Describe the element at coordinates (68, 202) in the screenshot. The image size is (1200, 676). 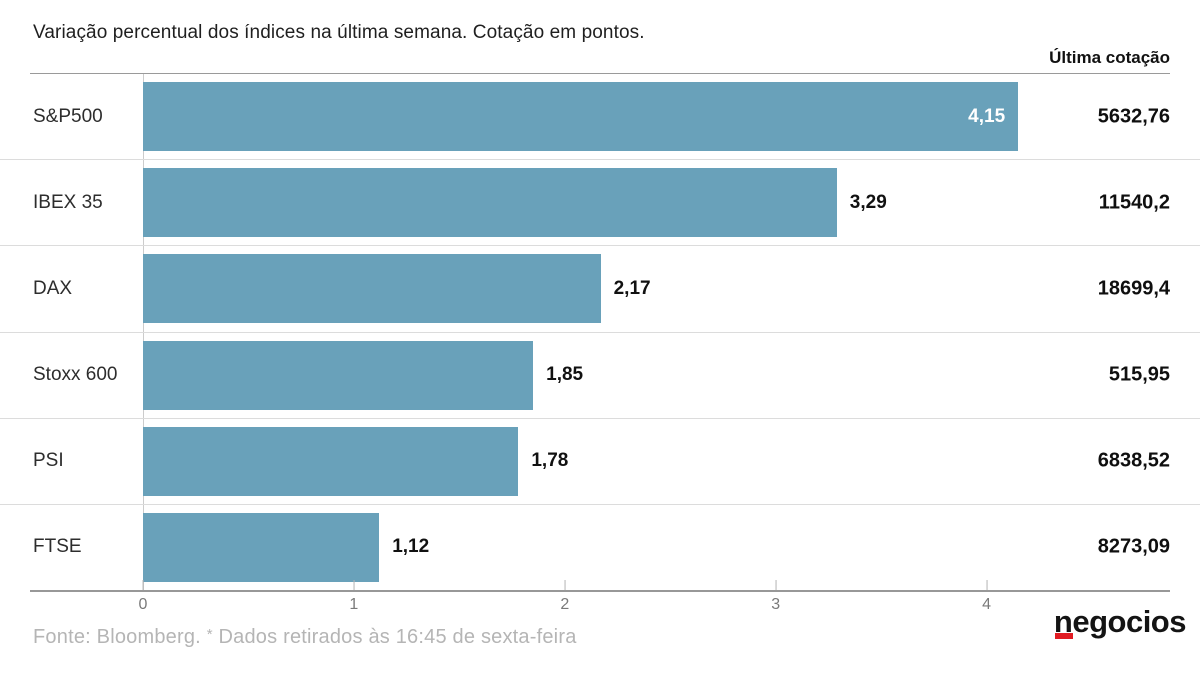
I see `index-label: IBEX 35` at that location.